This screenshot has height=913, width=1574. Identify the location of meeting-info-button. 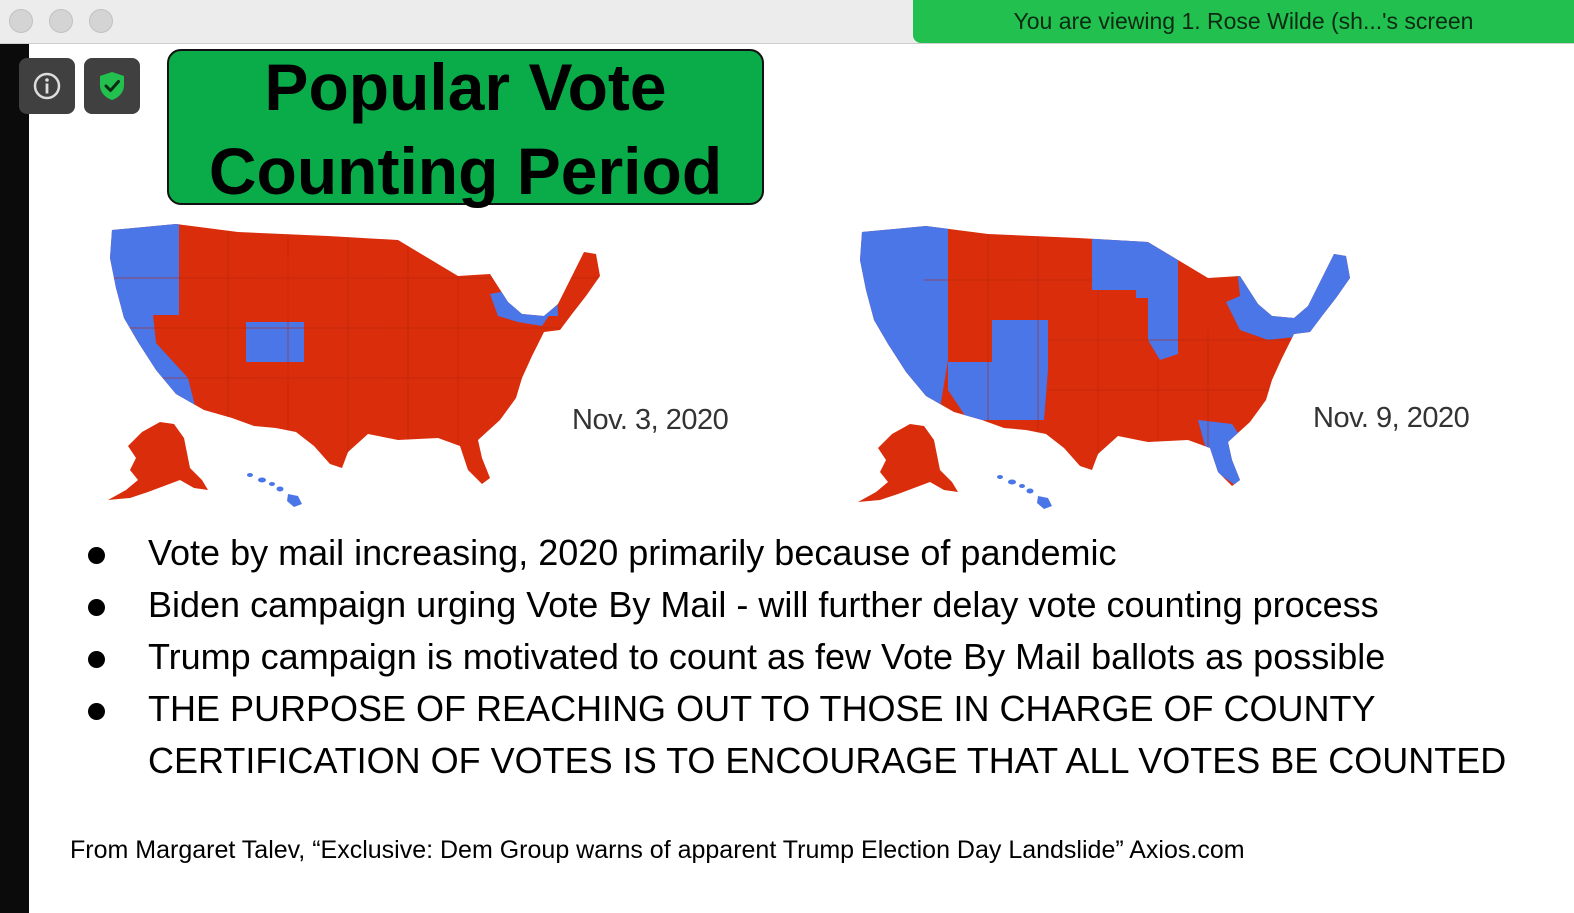
(47, 86).